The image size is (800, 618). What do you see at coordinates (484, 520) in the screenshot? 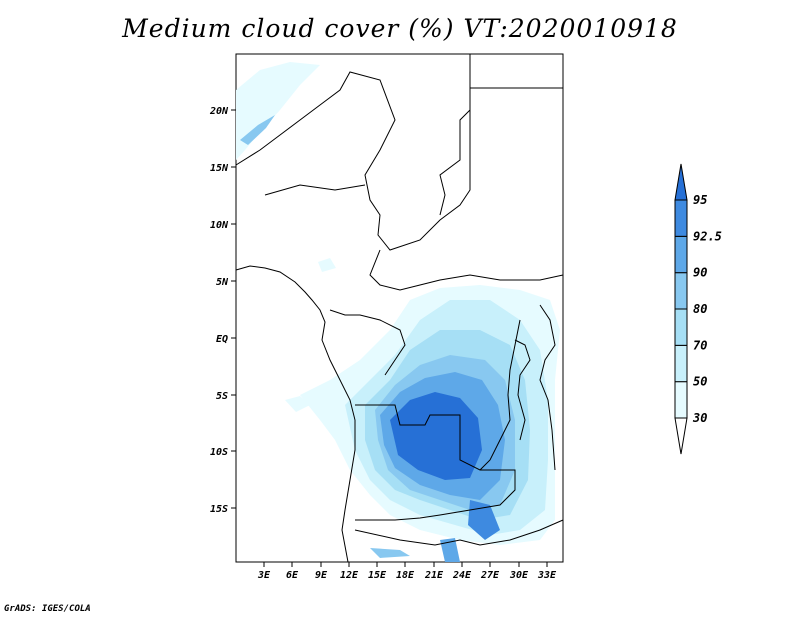
I see `cloud-area-south-core` at bounding box center [484, 520].